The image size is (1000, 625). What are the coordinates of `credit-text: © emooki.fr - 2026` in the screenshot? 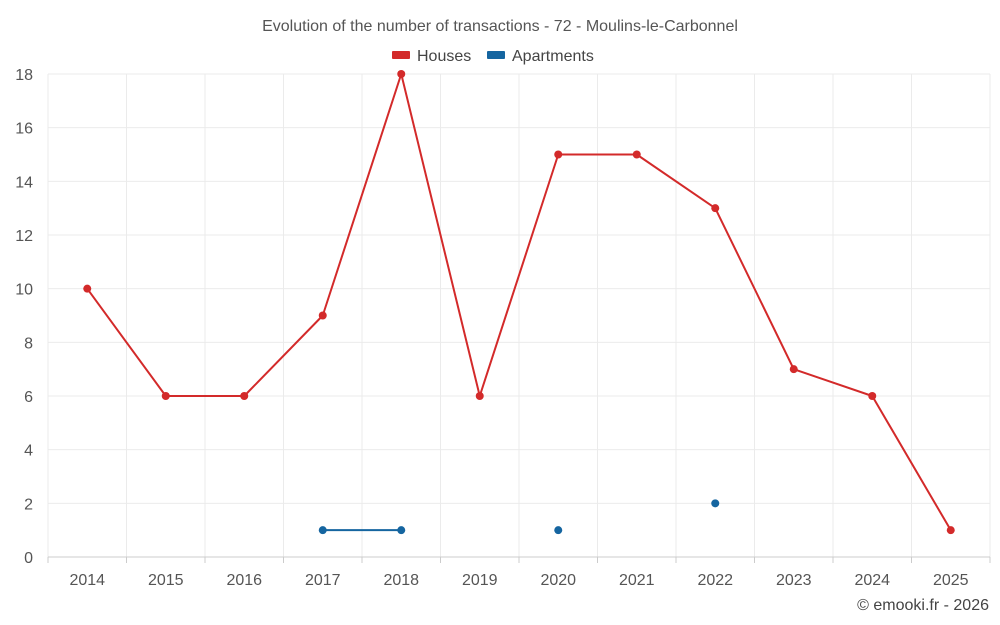 It's located at (923, 605).